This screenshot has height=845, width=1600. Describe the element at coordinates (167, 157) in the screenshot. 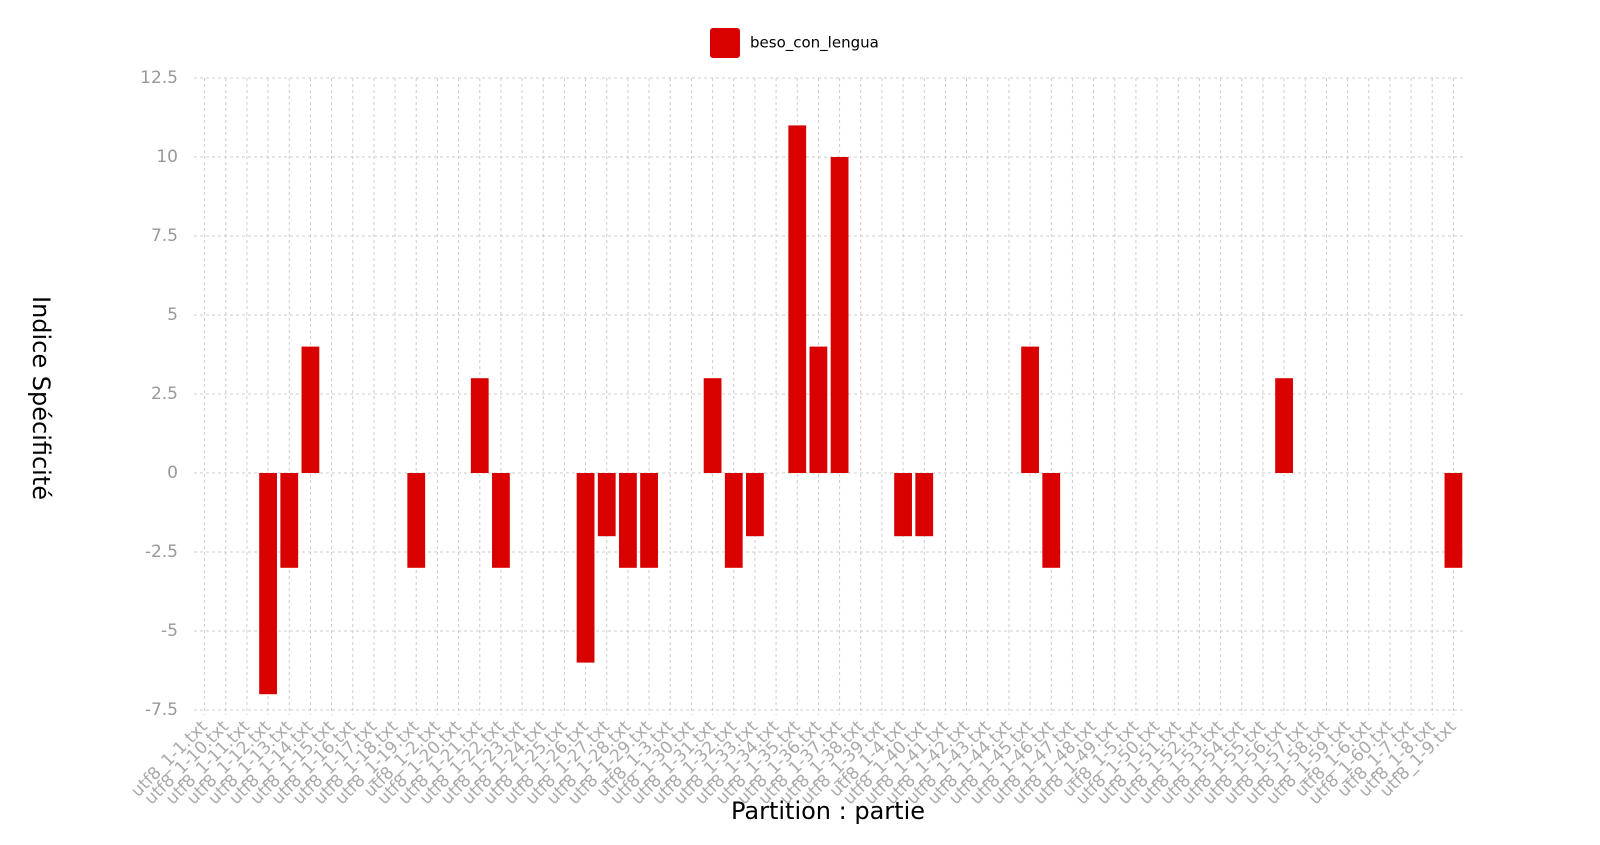

I see `y-tick-label: 10` at that location.